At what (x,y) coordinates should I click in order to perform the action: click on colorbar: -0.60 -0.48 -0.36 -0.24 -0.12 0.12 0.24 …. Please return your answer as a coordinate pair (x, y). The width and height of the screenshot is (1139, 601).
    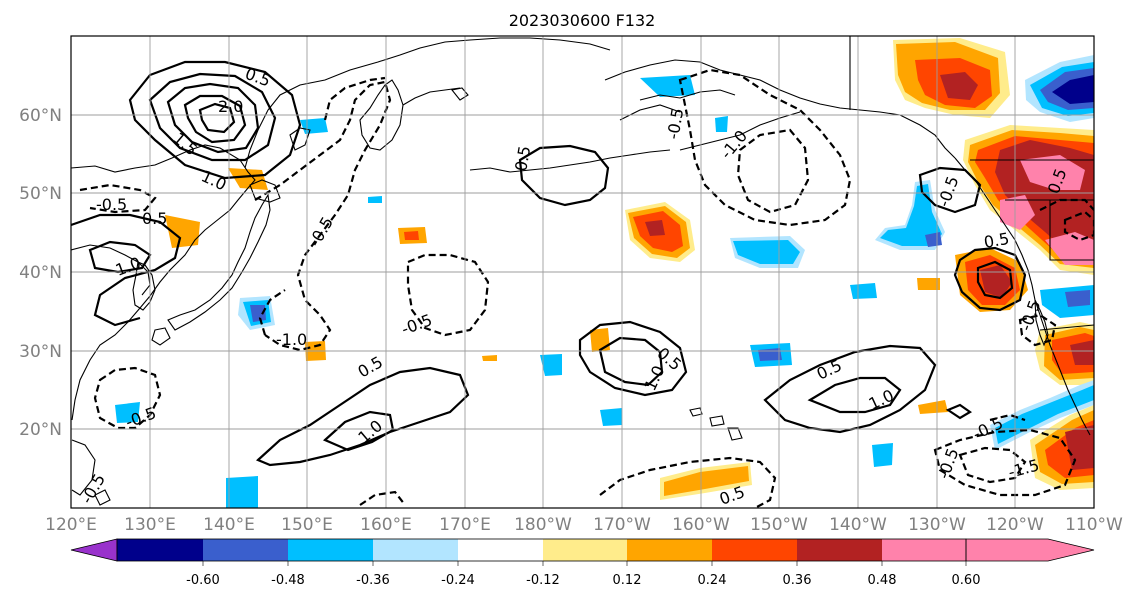
    Looking at the image, I should click on (582, 563).